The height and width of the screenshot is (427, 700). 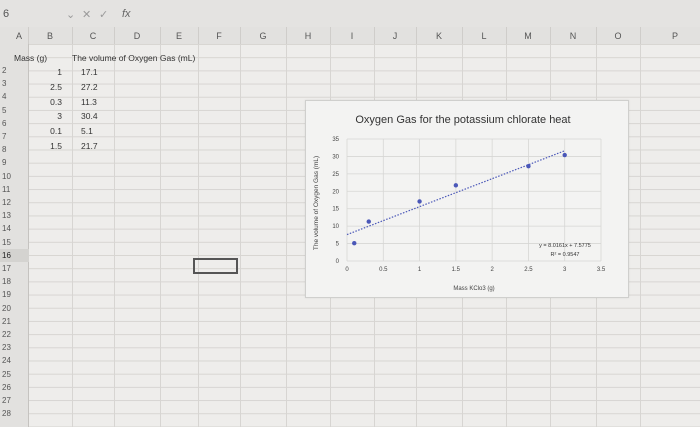 I want to click on x-tick-label: 2, so click(x=492, y=270).